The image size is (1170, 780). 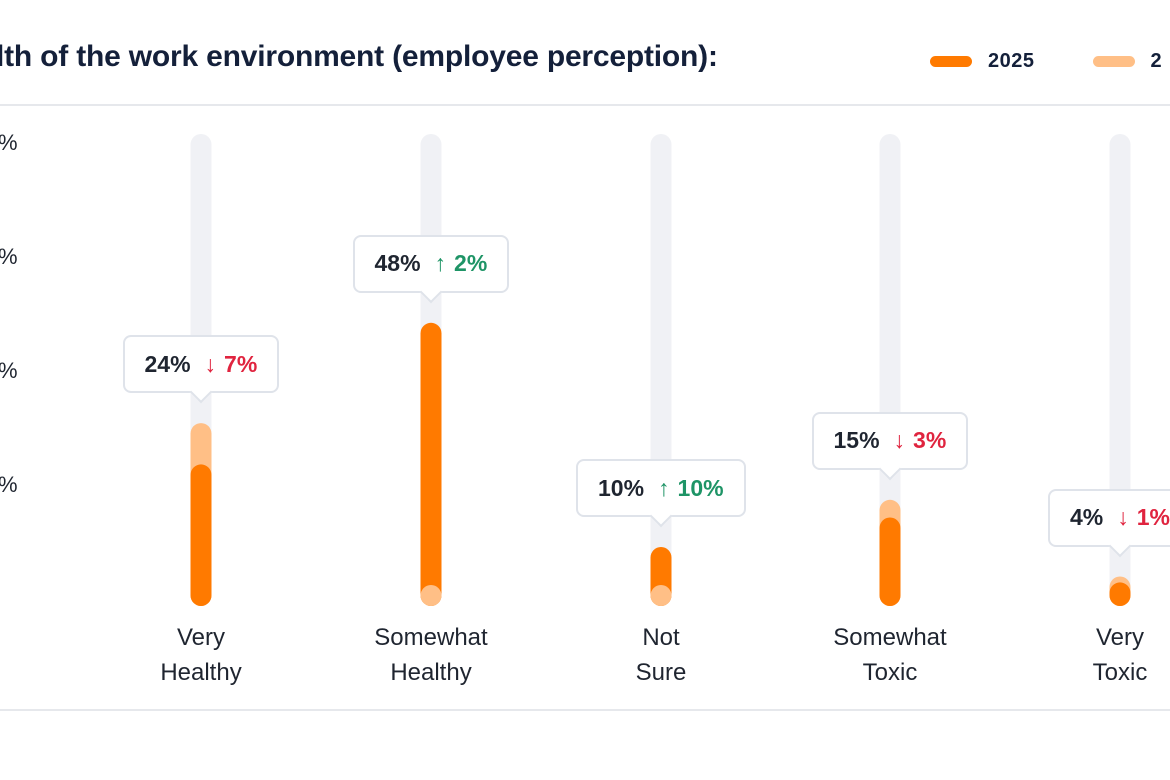 I want to click on data-label-tooltip: 4% ↓ 1%, so click(x=1109, y=517).